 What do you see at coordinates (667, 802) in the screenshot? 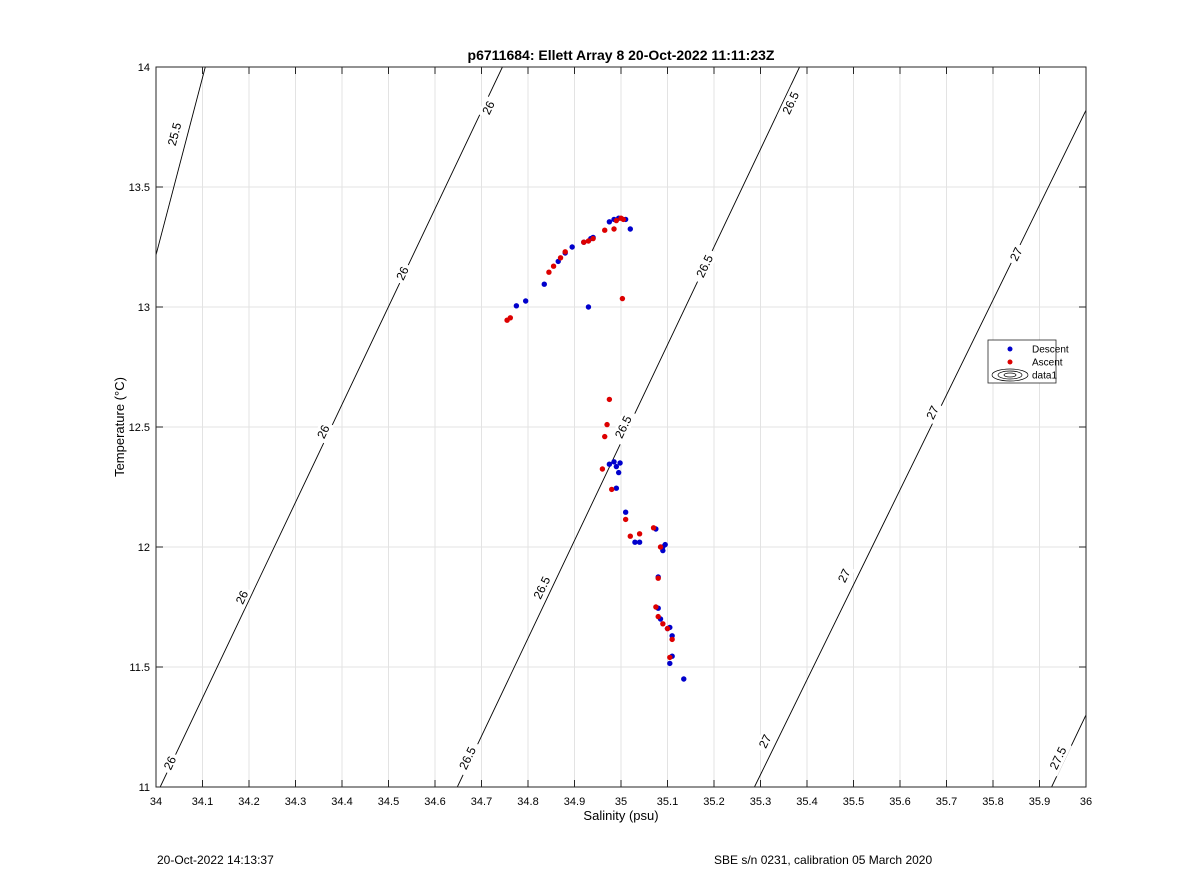
I see `x-tick-label: 35.1` at bounding box center [667, 802].